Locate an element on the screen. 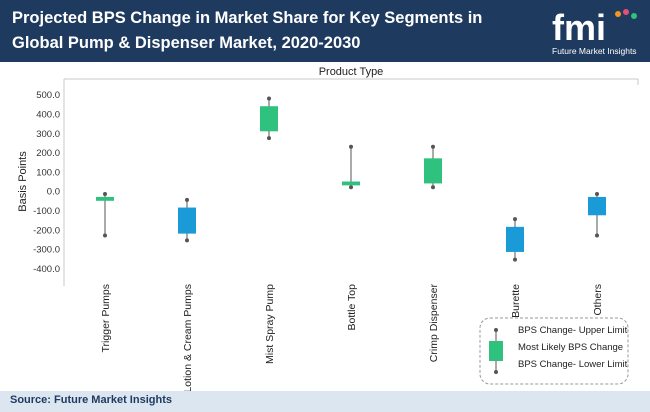 The height and width of the screenshot is (412, 650). y-tick-label: 400.0 is located at coordinates (48, 114).